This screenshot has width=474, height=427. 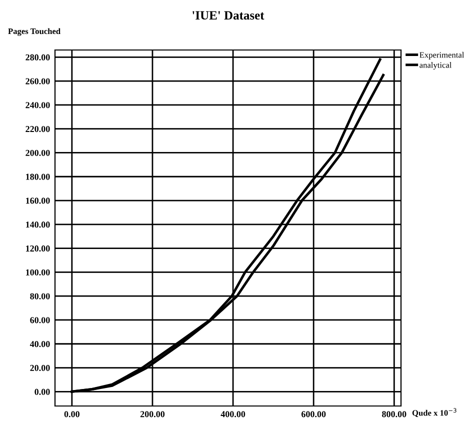 What do you see at coordinates (34, 32) in the screenshot?
I see `y-axis-title: Pages Touched` at bounding box center [34, 32].